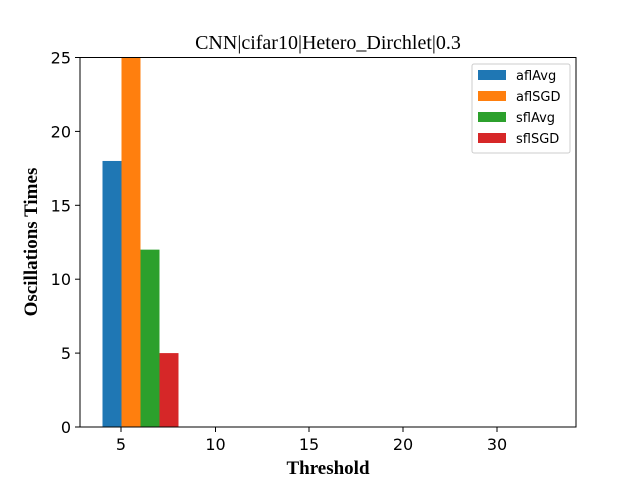 The height and width of the screenshot is (480, 640). I want to click on legend: aflAvg aflSGD sflAvg sflSGD, so click(521, 108).